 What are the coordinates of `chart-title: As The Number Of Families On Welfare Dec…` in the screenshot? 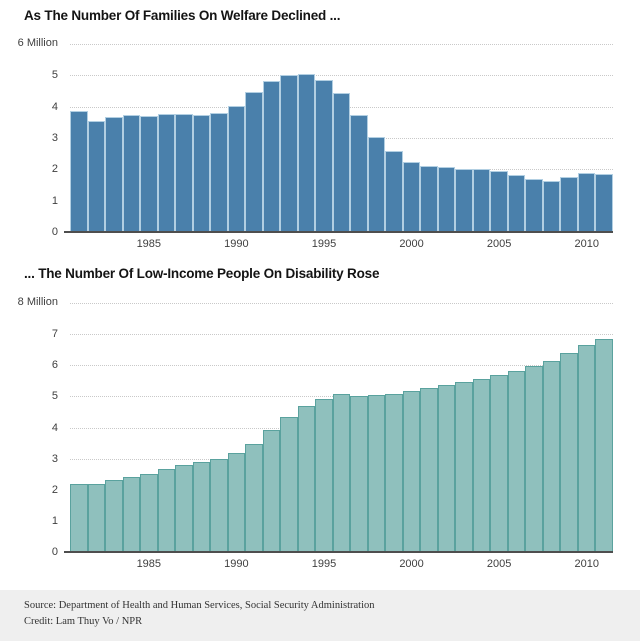 It's located at (182, 15).